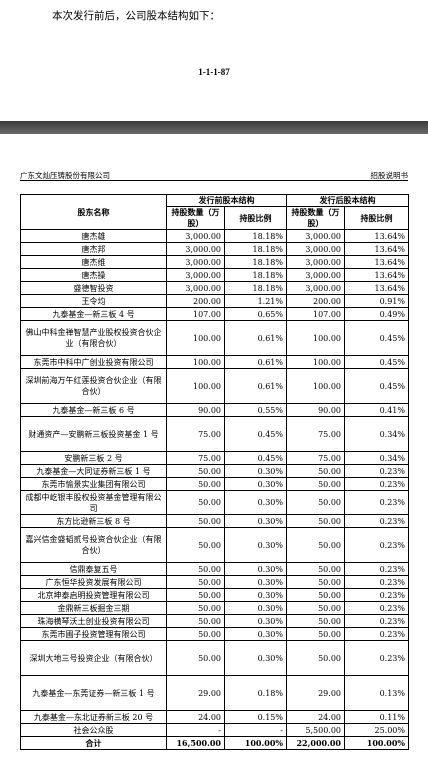  What do you see at coordinates (195, 410) in the screenshot?
I see `before-qty: 90.00` at bounding box center [195, 410].